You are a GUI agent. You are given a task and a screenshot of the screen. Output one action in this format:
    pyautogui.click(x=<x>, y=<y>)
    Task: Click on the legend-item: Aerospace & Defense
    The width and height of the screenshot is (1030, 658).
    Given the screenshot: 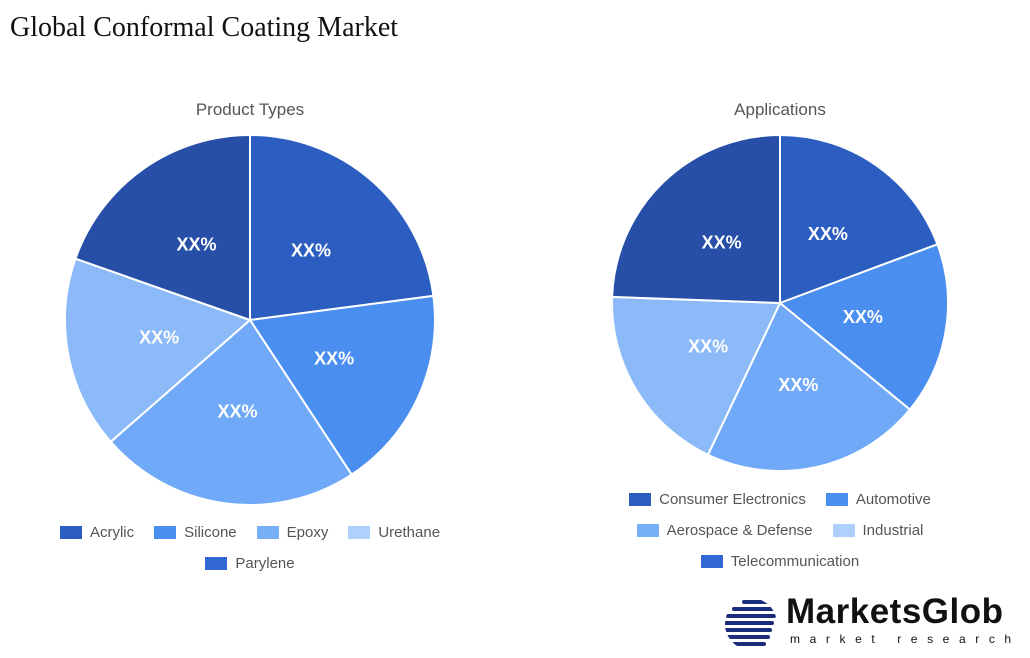 What is the action you would take?
    pyautogui.click(x=724, y=530)
    